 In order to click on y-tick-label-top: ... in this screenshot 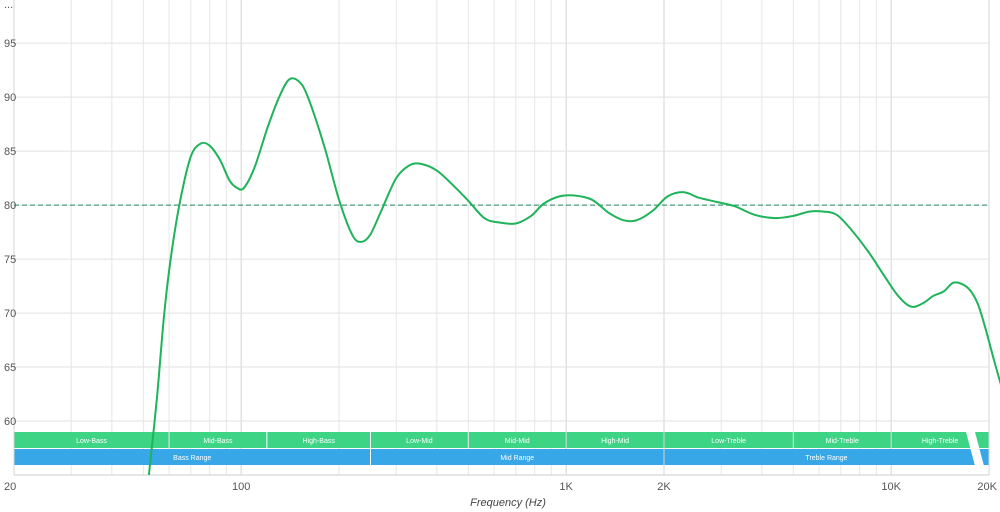, I will do `click(8, 5)`.